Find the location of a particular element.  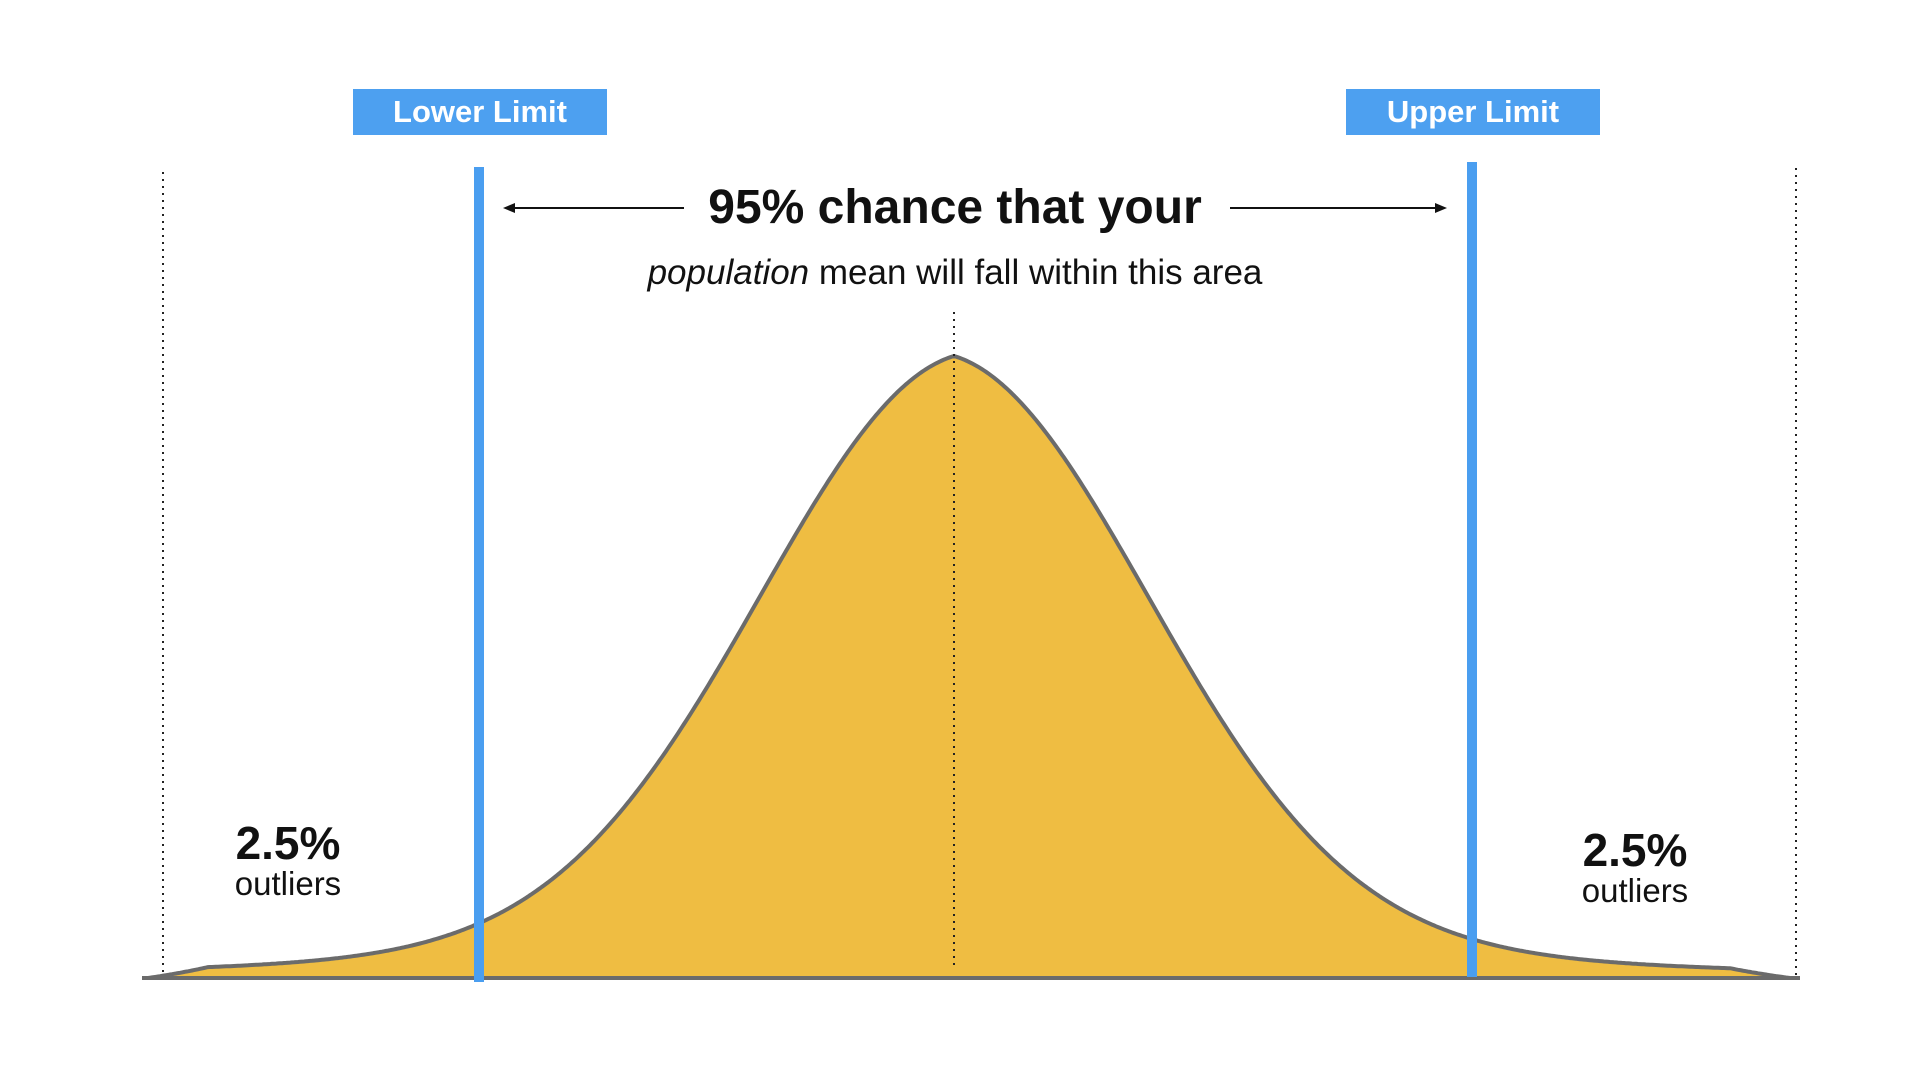

upper-limit-label: Upper Limit is located at coordinates (1473, 112).